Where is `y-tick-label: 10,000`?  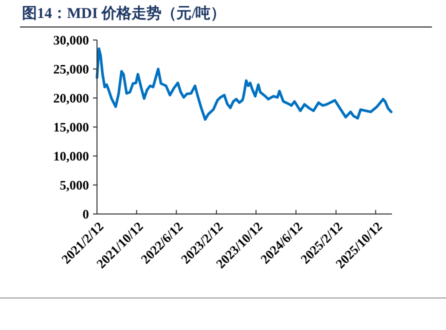 y-tick-label: 10,000 is located at coordinates (71, 156).